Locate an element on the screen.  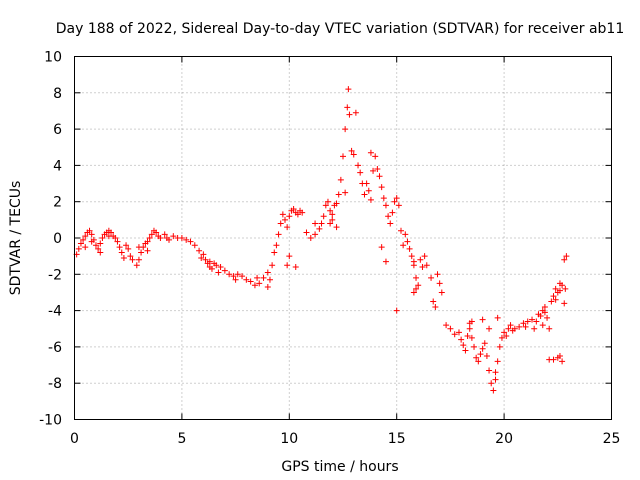
y-tick-label: 6 is located at coordinates (57, 130).